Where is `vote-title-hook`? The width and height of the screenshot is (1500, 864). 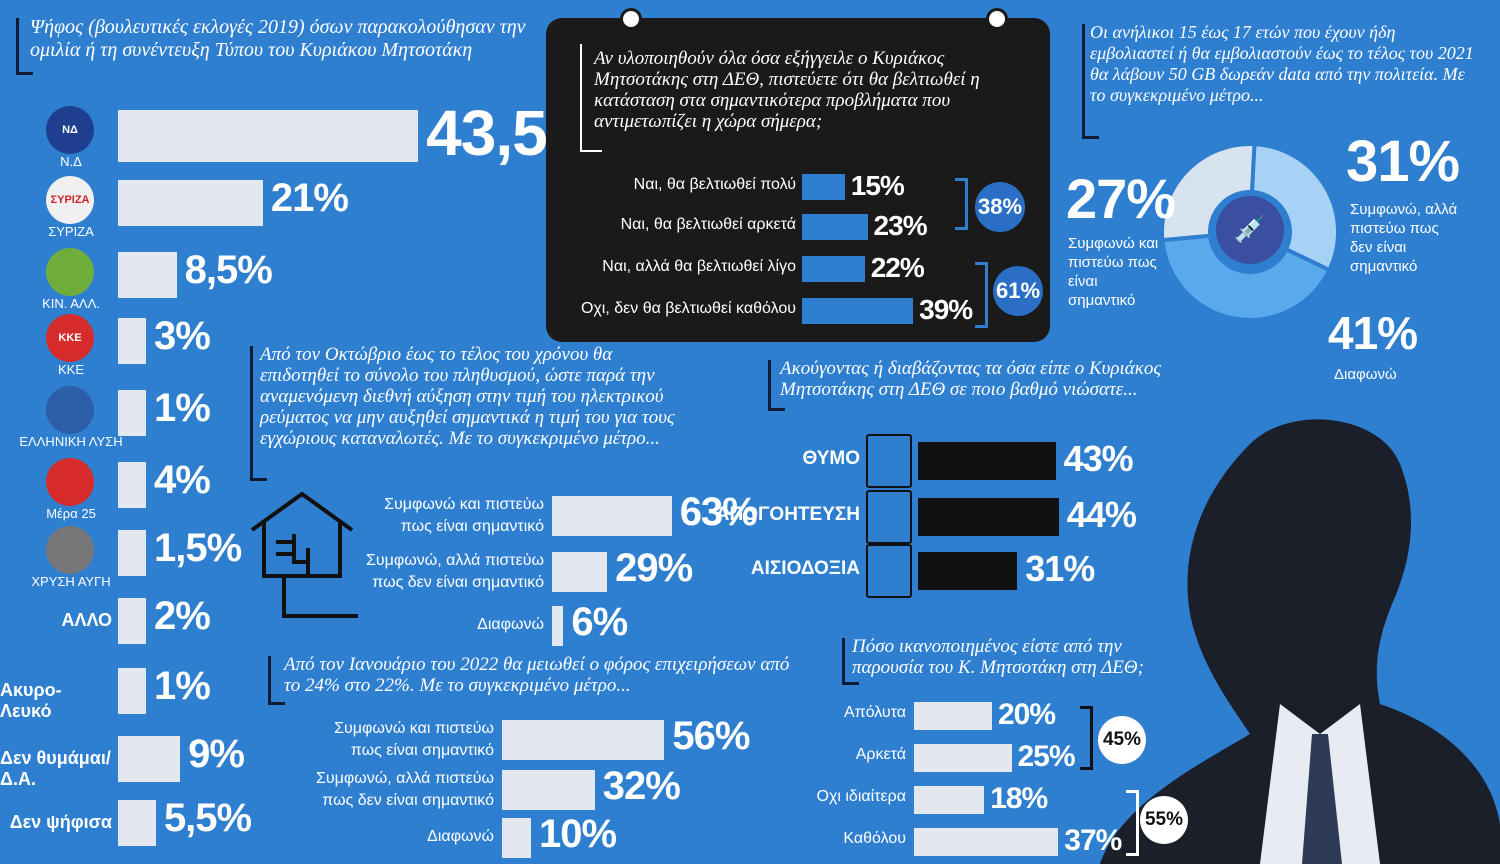
vote-title-hook is located at coordinates (24, 46).